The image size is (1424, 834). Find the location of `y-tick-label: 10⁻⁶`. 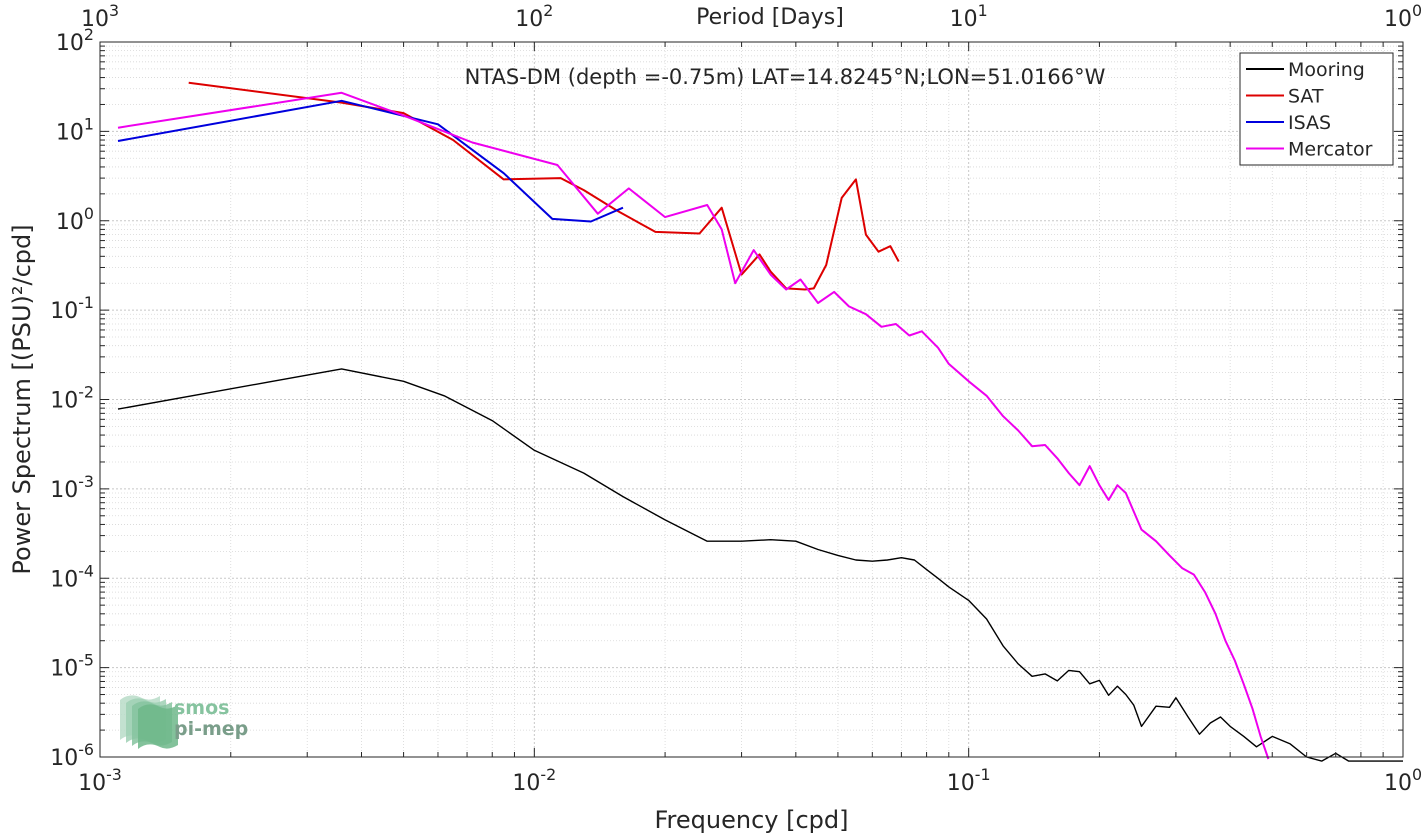

y-tick-label: 10⁻⁶ is located at coordinates (72, 755).